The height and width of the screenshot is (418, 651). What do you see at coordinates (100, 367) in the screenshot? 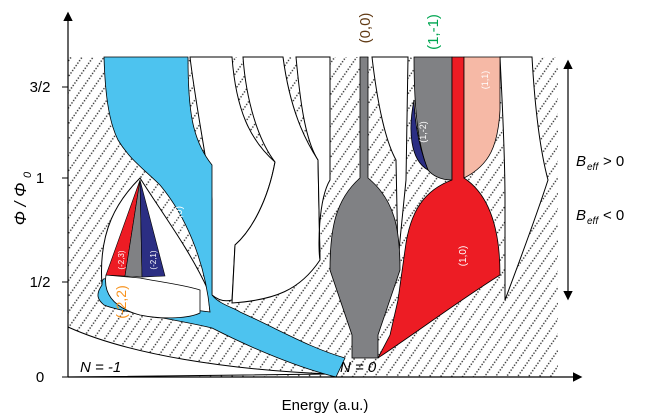
I see `label-n-minus-1: N = -1` at bounding box center [100, 367].